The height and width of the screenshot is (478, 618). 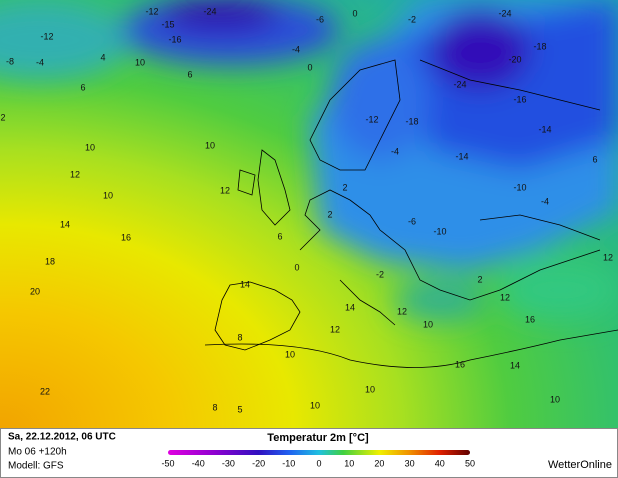 I want to click on isotherm-label: 20, so click(x=35, y=291).